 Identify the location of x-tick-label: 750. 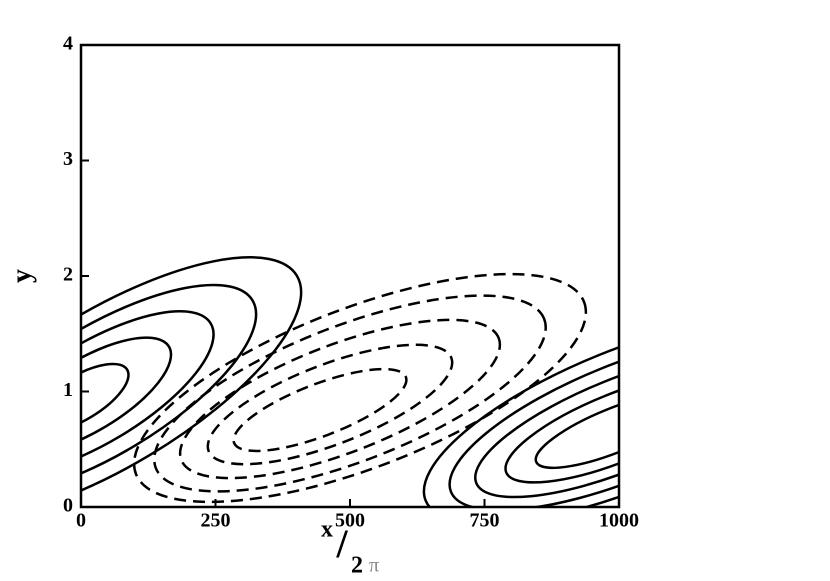
(485, 521).